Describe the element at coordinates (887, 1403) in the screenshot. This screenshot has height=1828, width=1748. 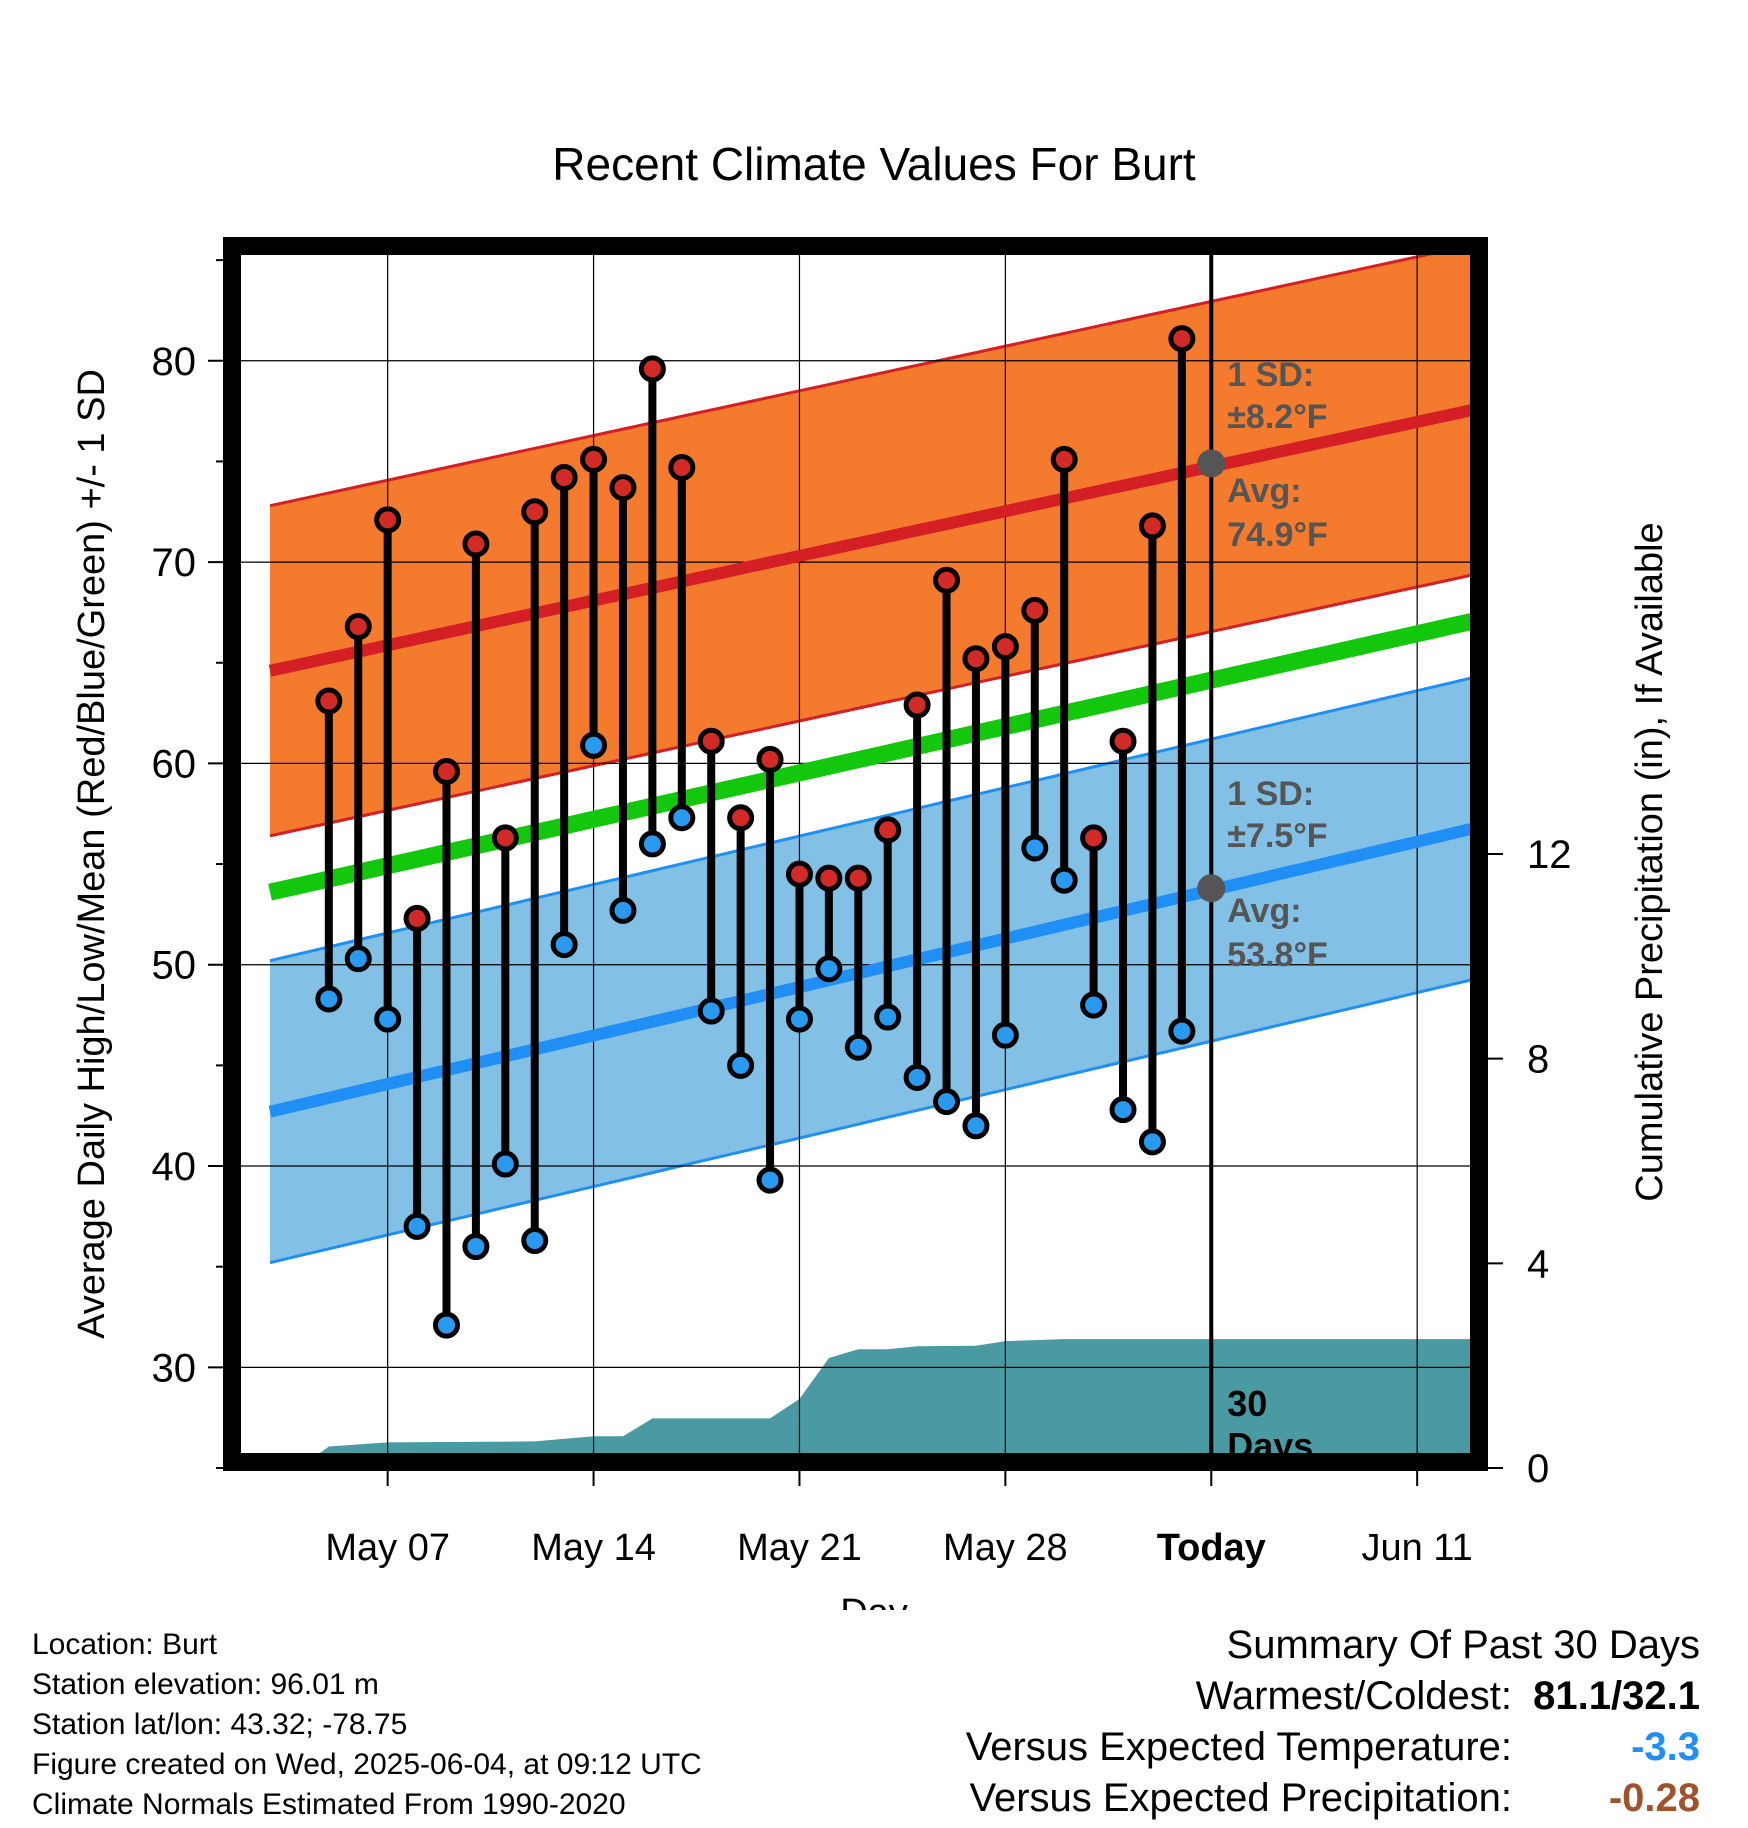
I see `precip-area` at that location.